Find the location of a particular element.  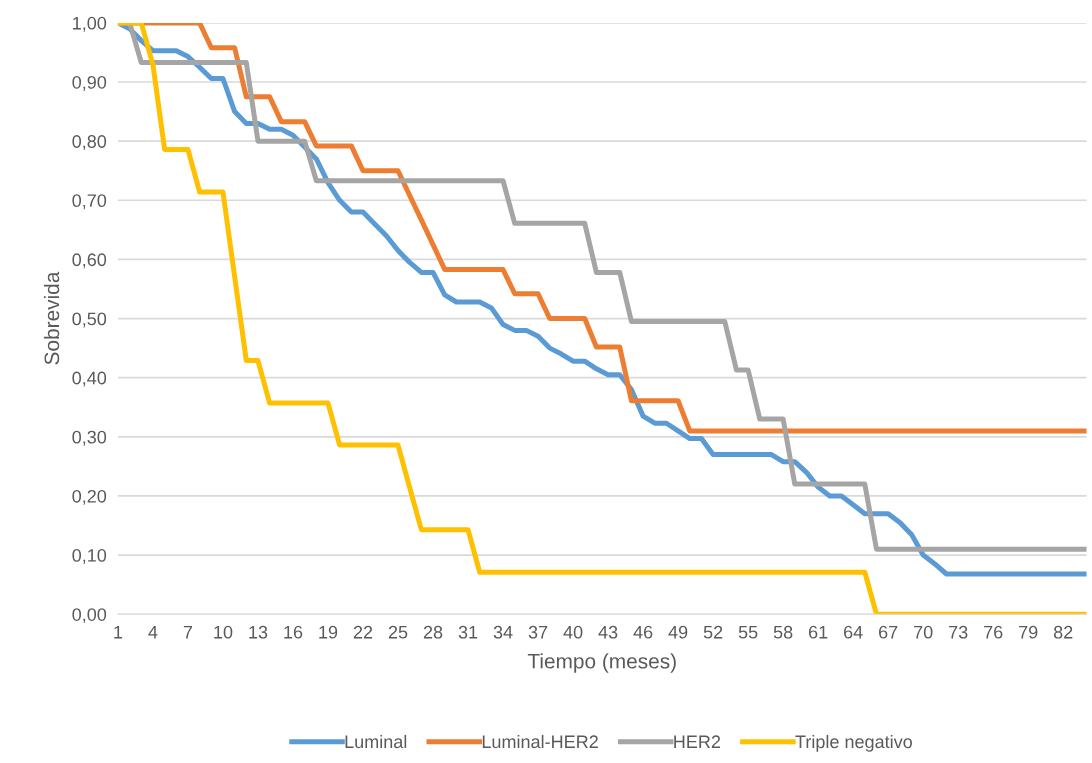

x-tick-label: 13 is located at coordinates (258, 632).